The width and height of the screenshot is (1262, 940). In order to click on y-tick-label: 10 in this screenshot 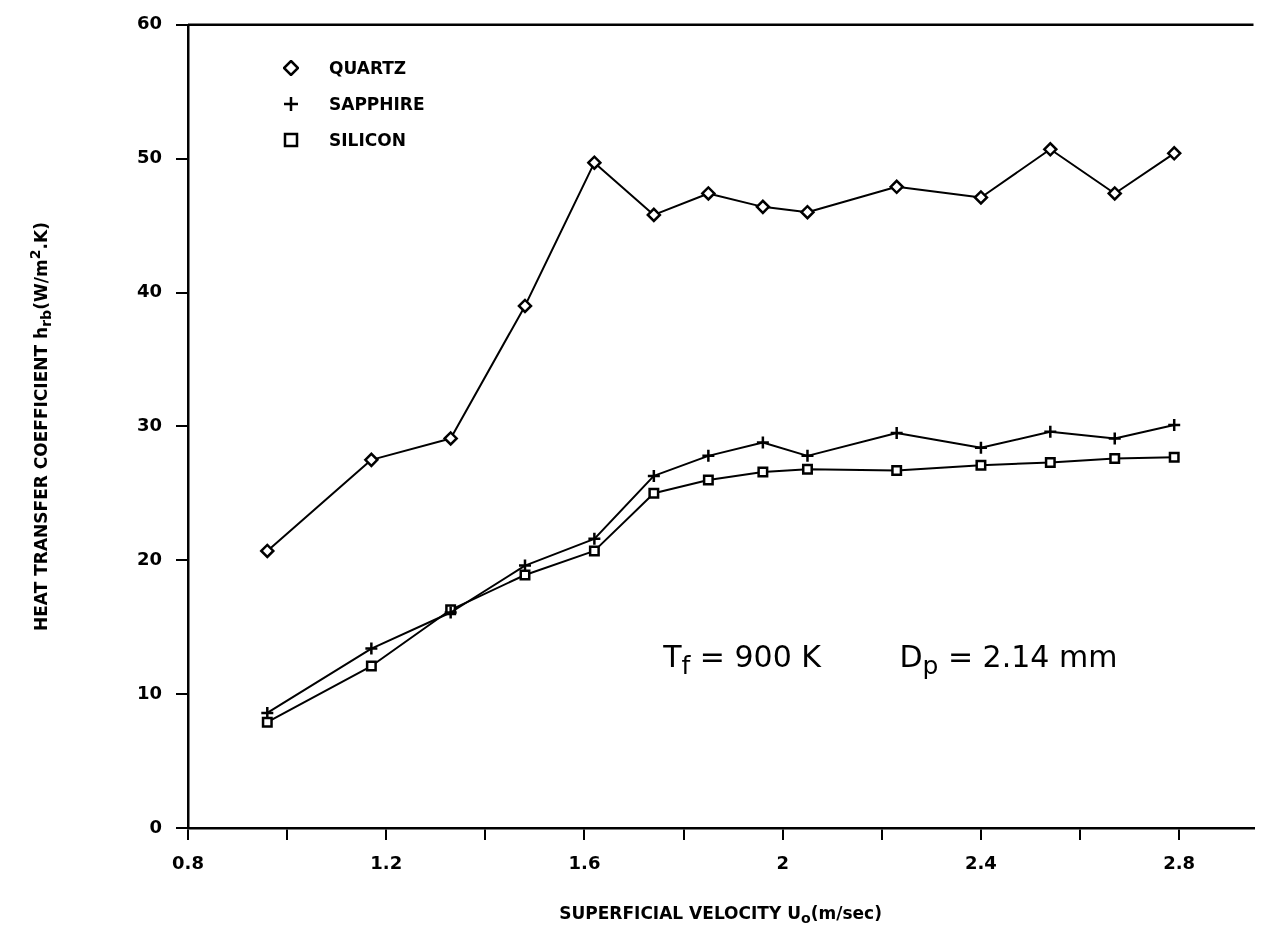, I will do `click(149, 692)`.